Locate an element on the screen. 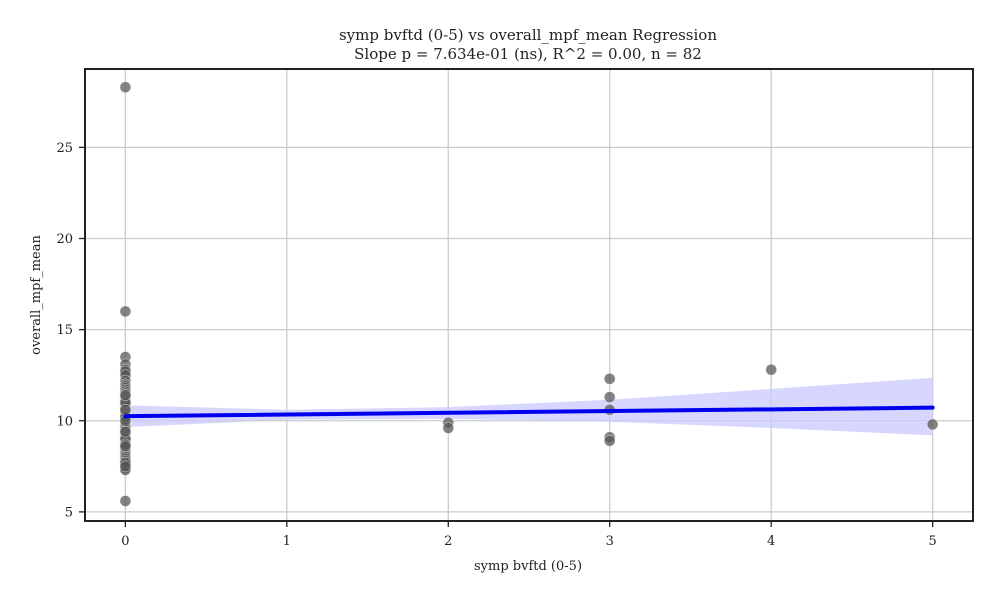  confidence-band is located at coordinates (529, 406).